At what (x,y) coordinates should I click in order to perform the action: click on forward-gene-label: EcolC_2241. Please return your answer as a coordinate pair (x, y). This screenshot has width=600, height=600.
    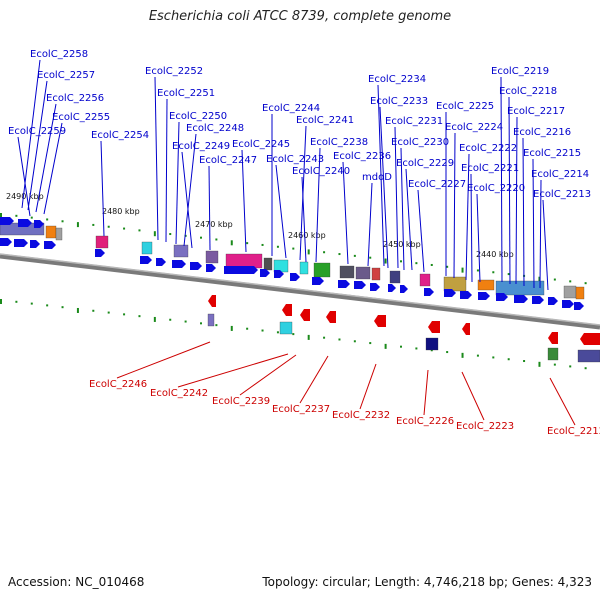
    Looking at the image, I should click on (325, 120).